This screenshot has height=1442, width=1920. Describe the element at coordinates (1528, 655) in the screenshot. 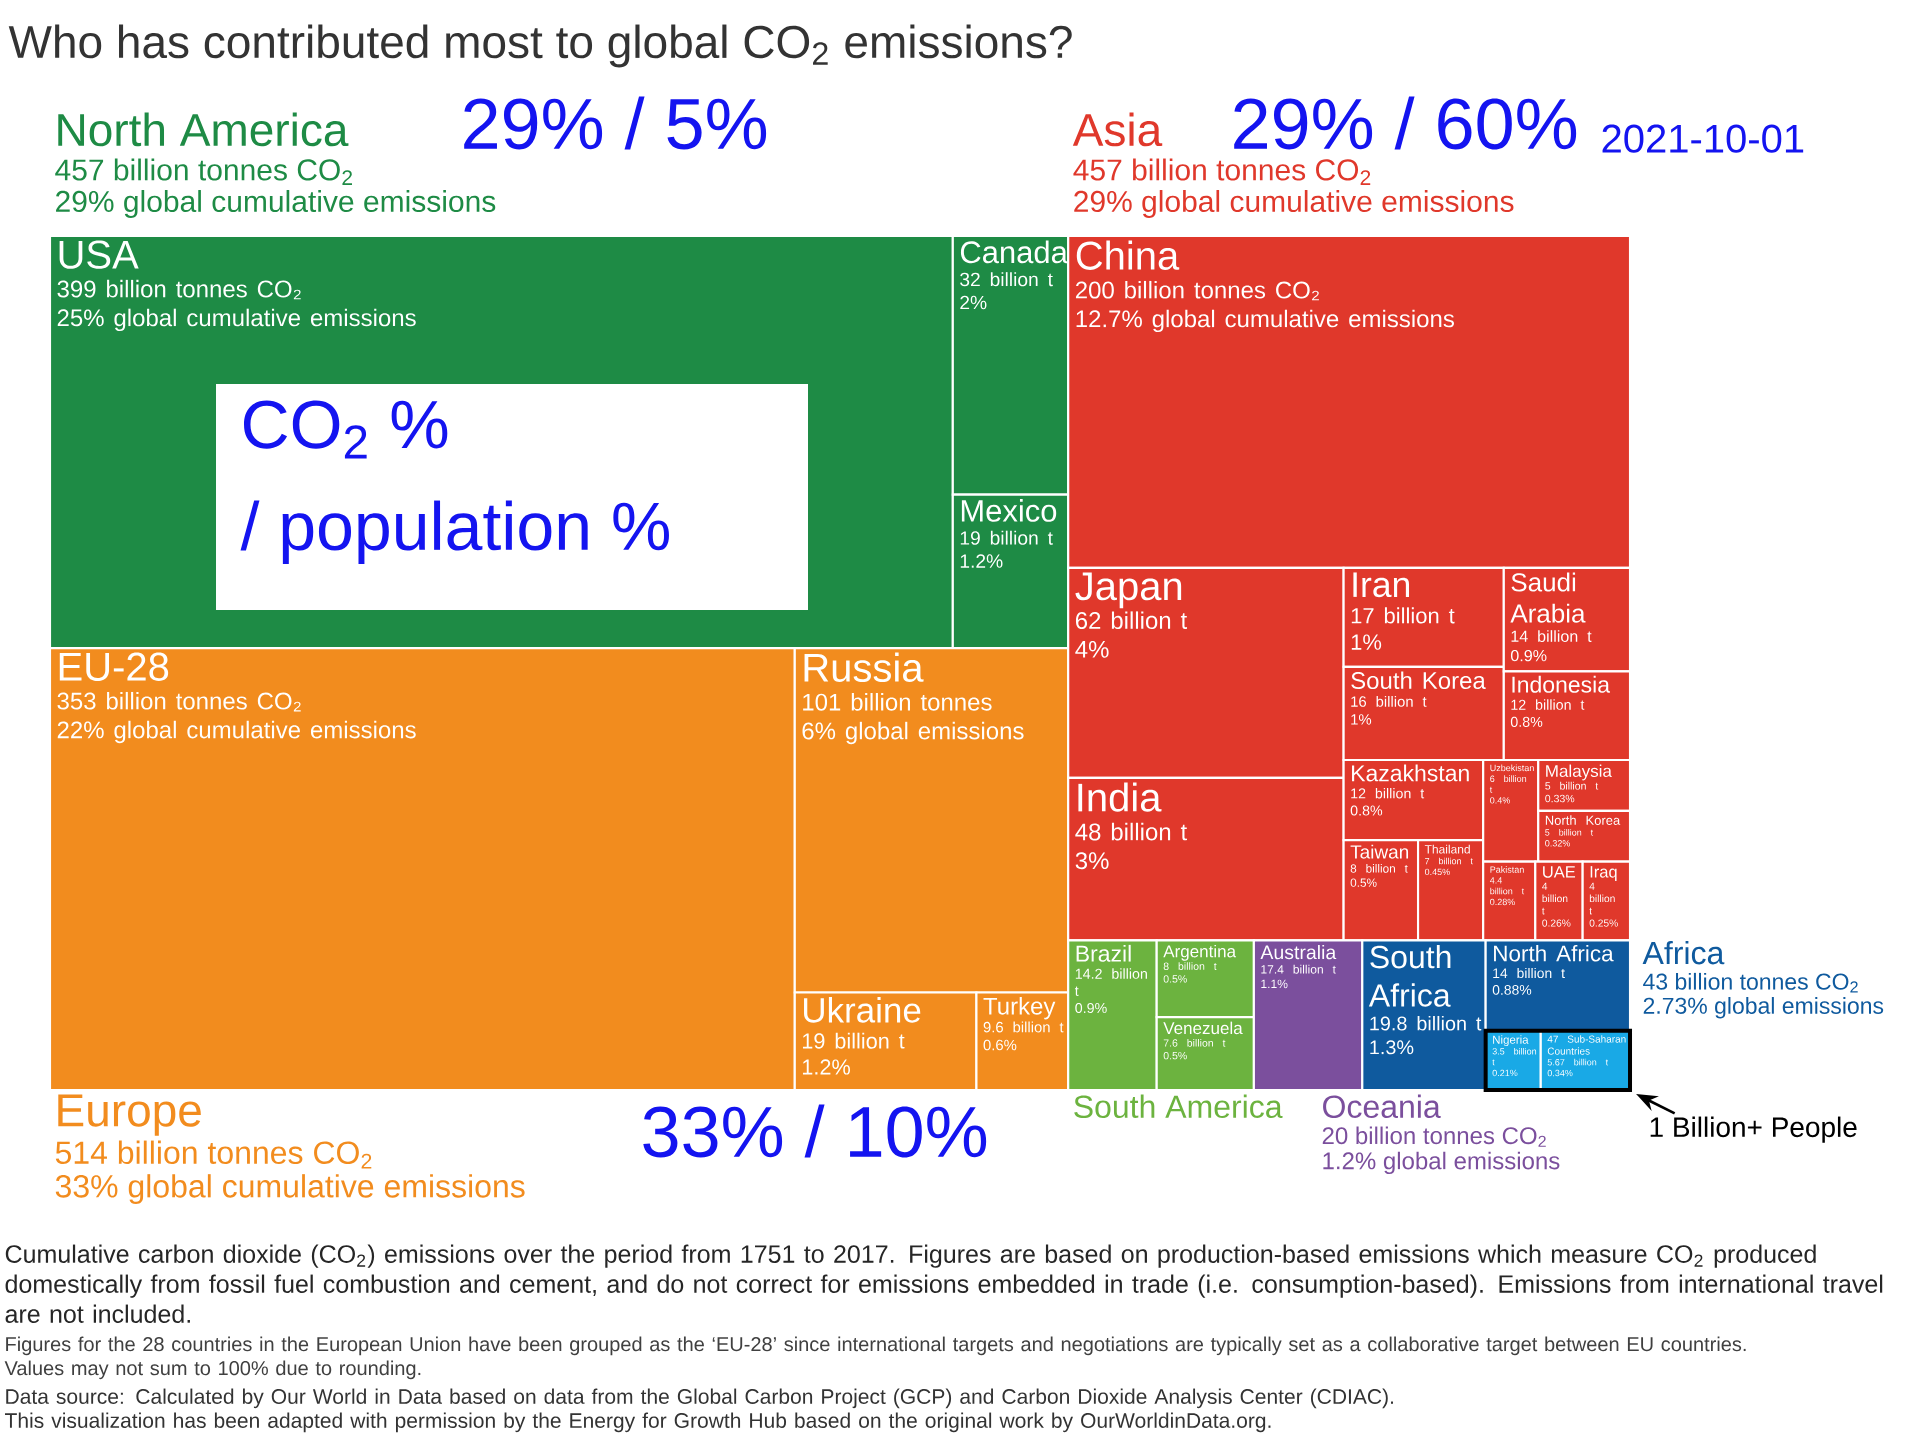

I see `text: 0.9%` at that location.